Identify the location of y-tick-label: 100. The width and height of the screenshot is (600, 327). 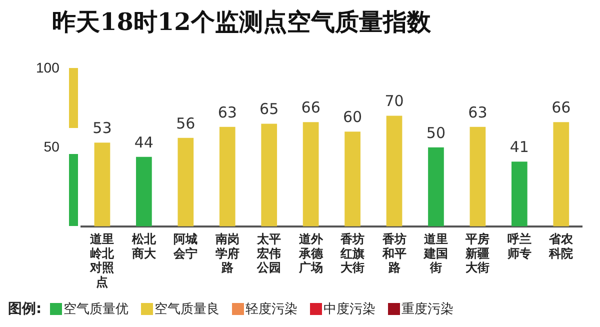
(48, 67).